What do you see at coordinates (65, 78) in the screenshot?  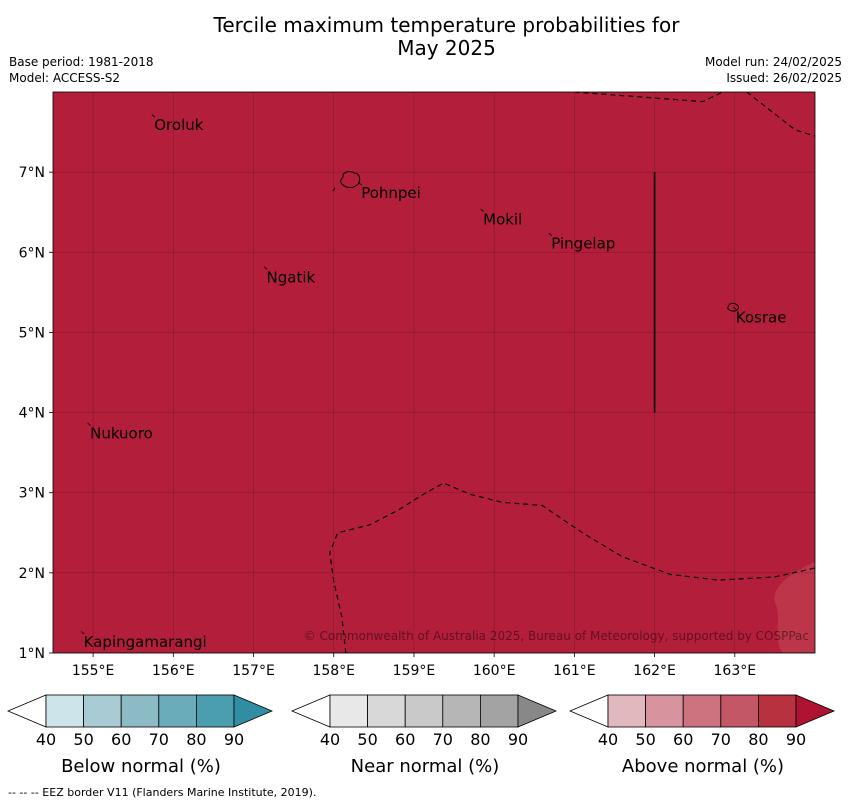 I see `model-label: Model: ACCESS-S2` at bounding box center [65, 78].